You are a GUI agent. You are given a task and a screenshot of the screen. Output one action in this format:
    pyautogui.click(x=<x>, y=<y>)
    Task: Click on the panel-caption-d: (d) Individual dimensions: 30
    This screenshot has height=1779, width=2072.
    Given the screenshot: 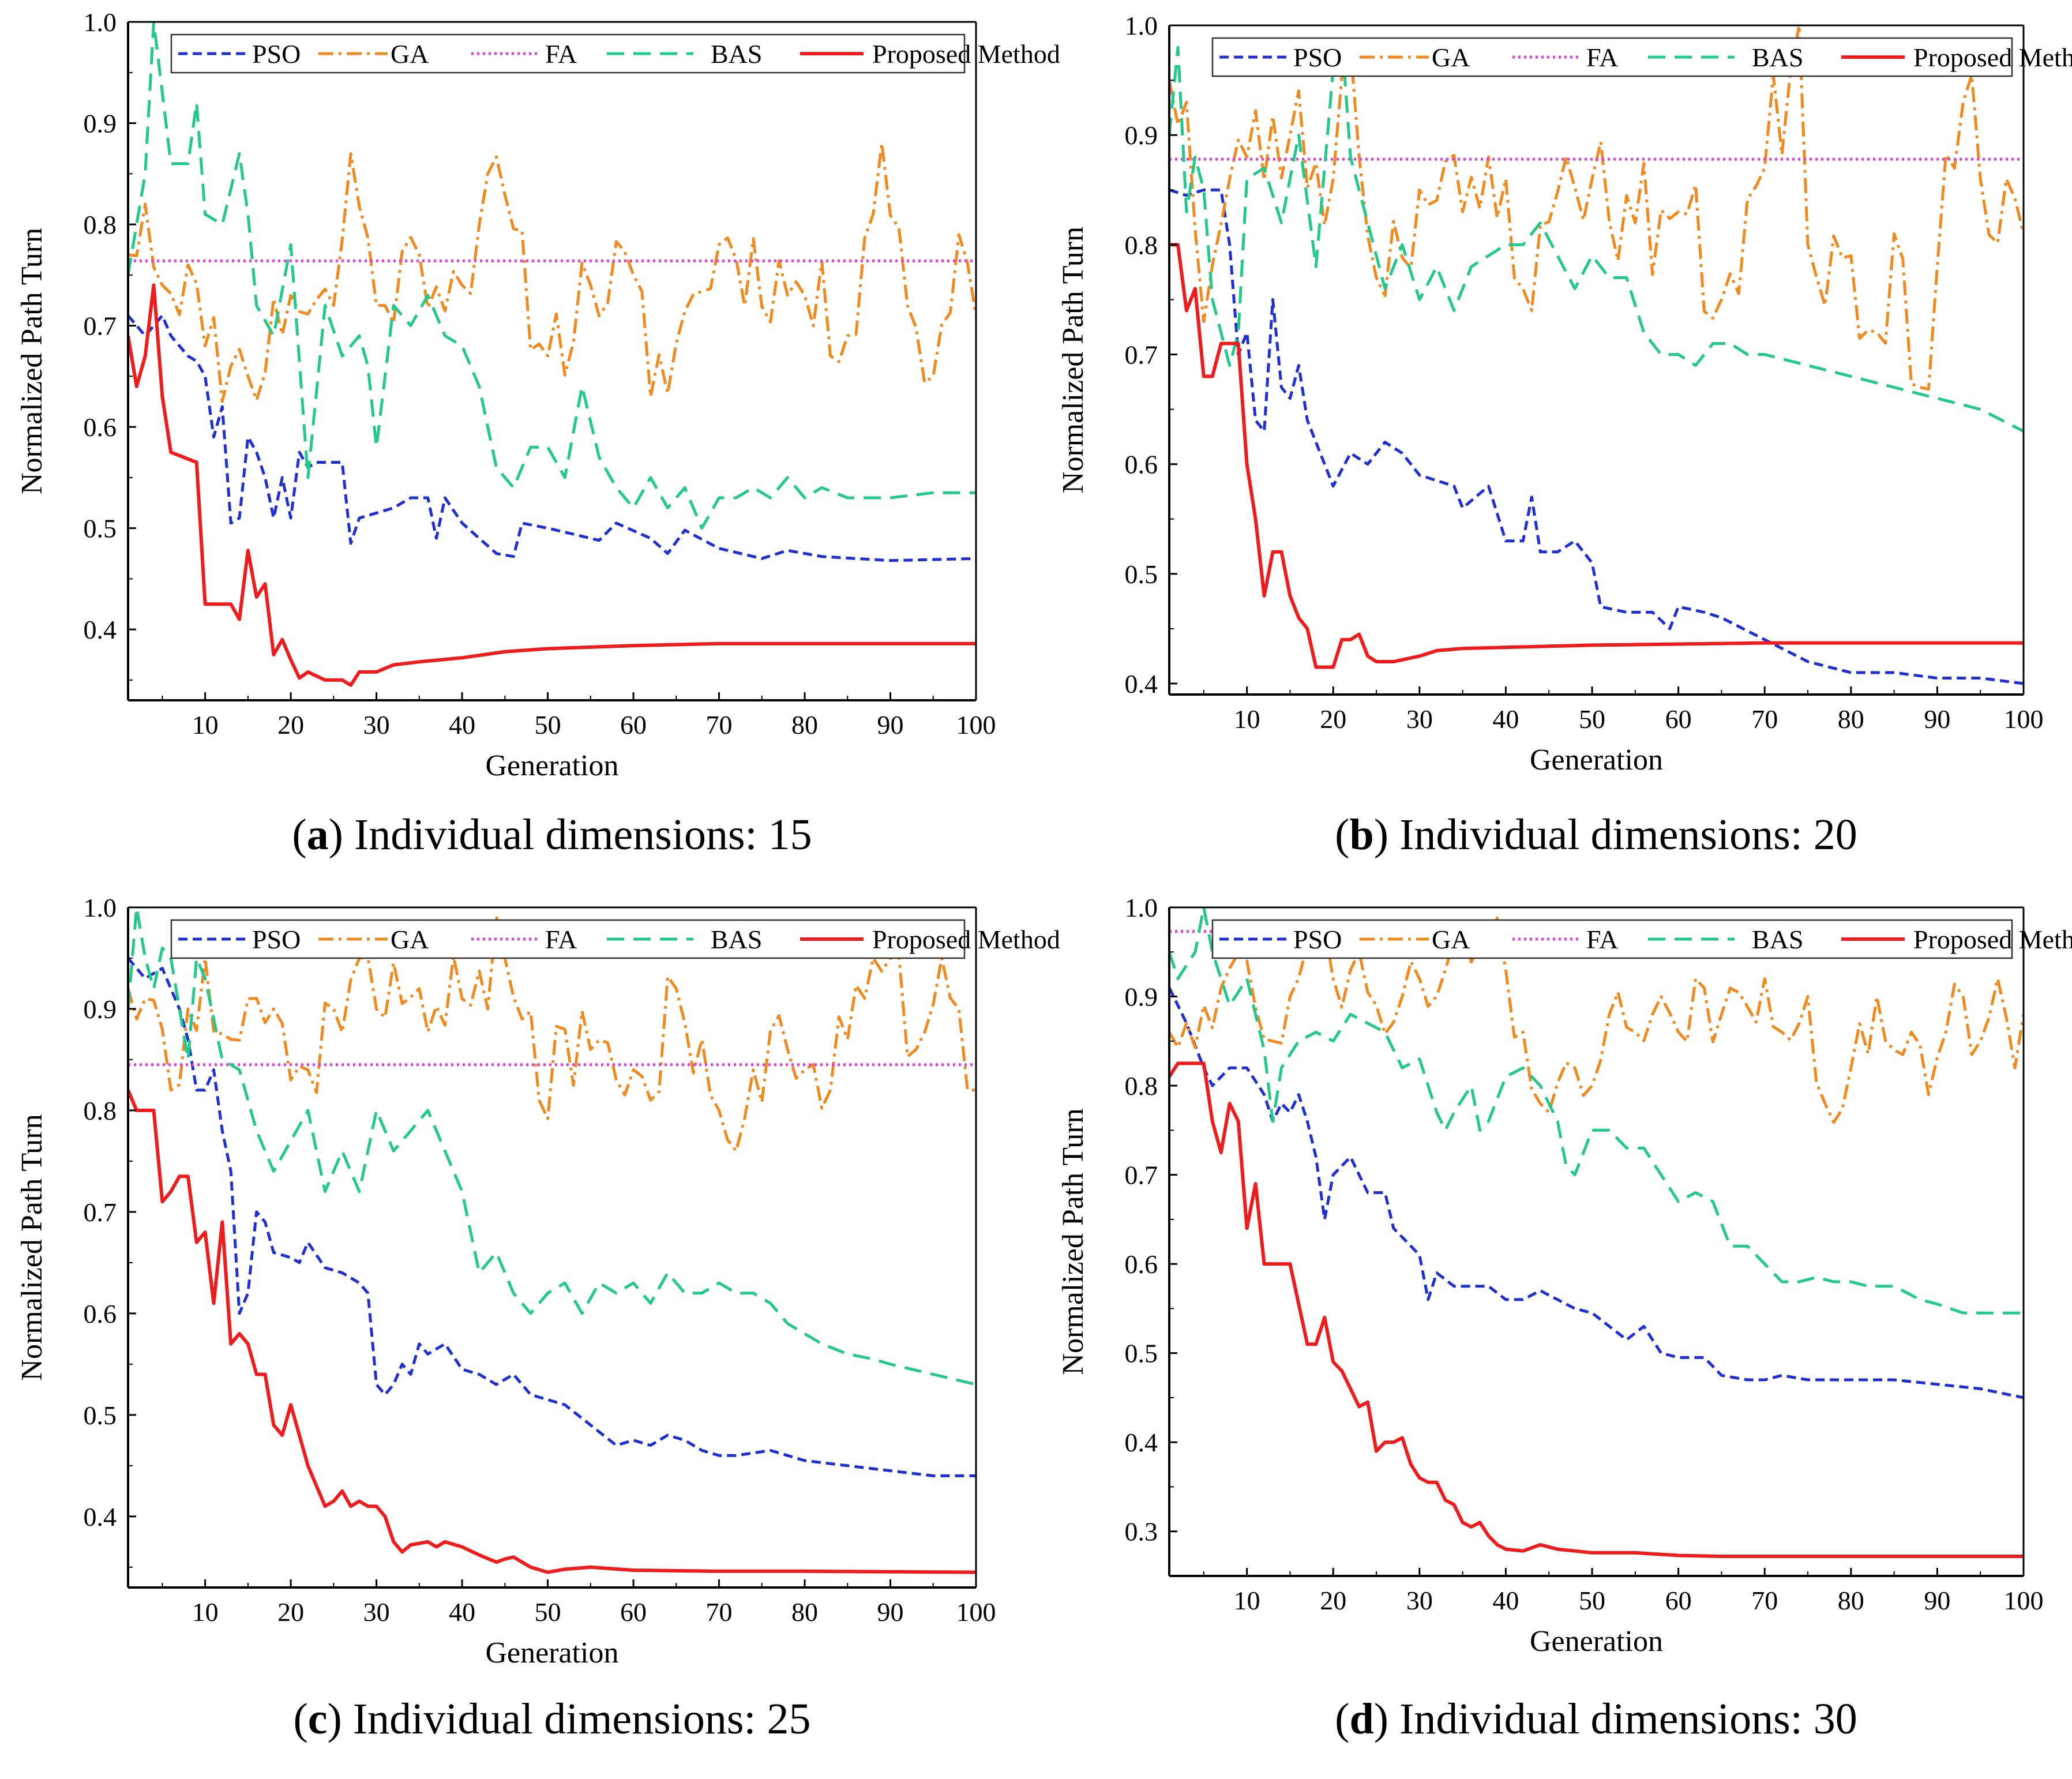 What is the action you would take?
    pyautogui.click(x=1596, y=1719)
    